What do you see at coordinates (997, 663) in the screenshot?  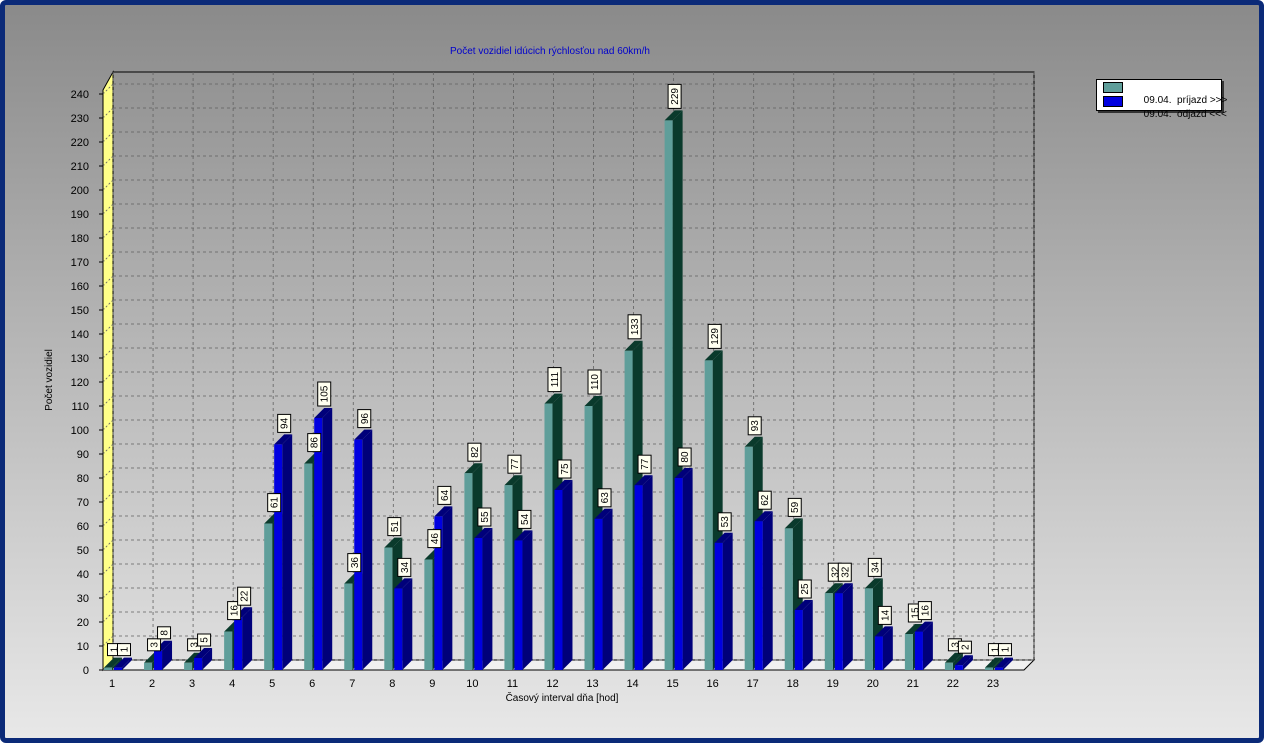 I see `bar-prijazd-side` at bounding box center [997, 663].